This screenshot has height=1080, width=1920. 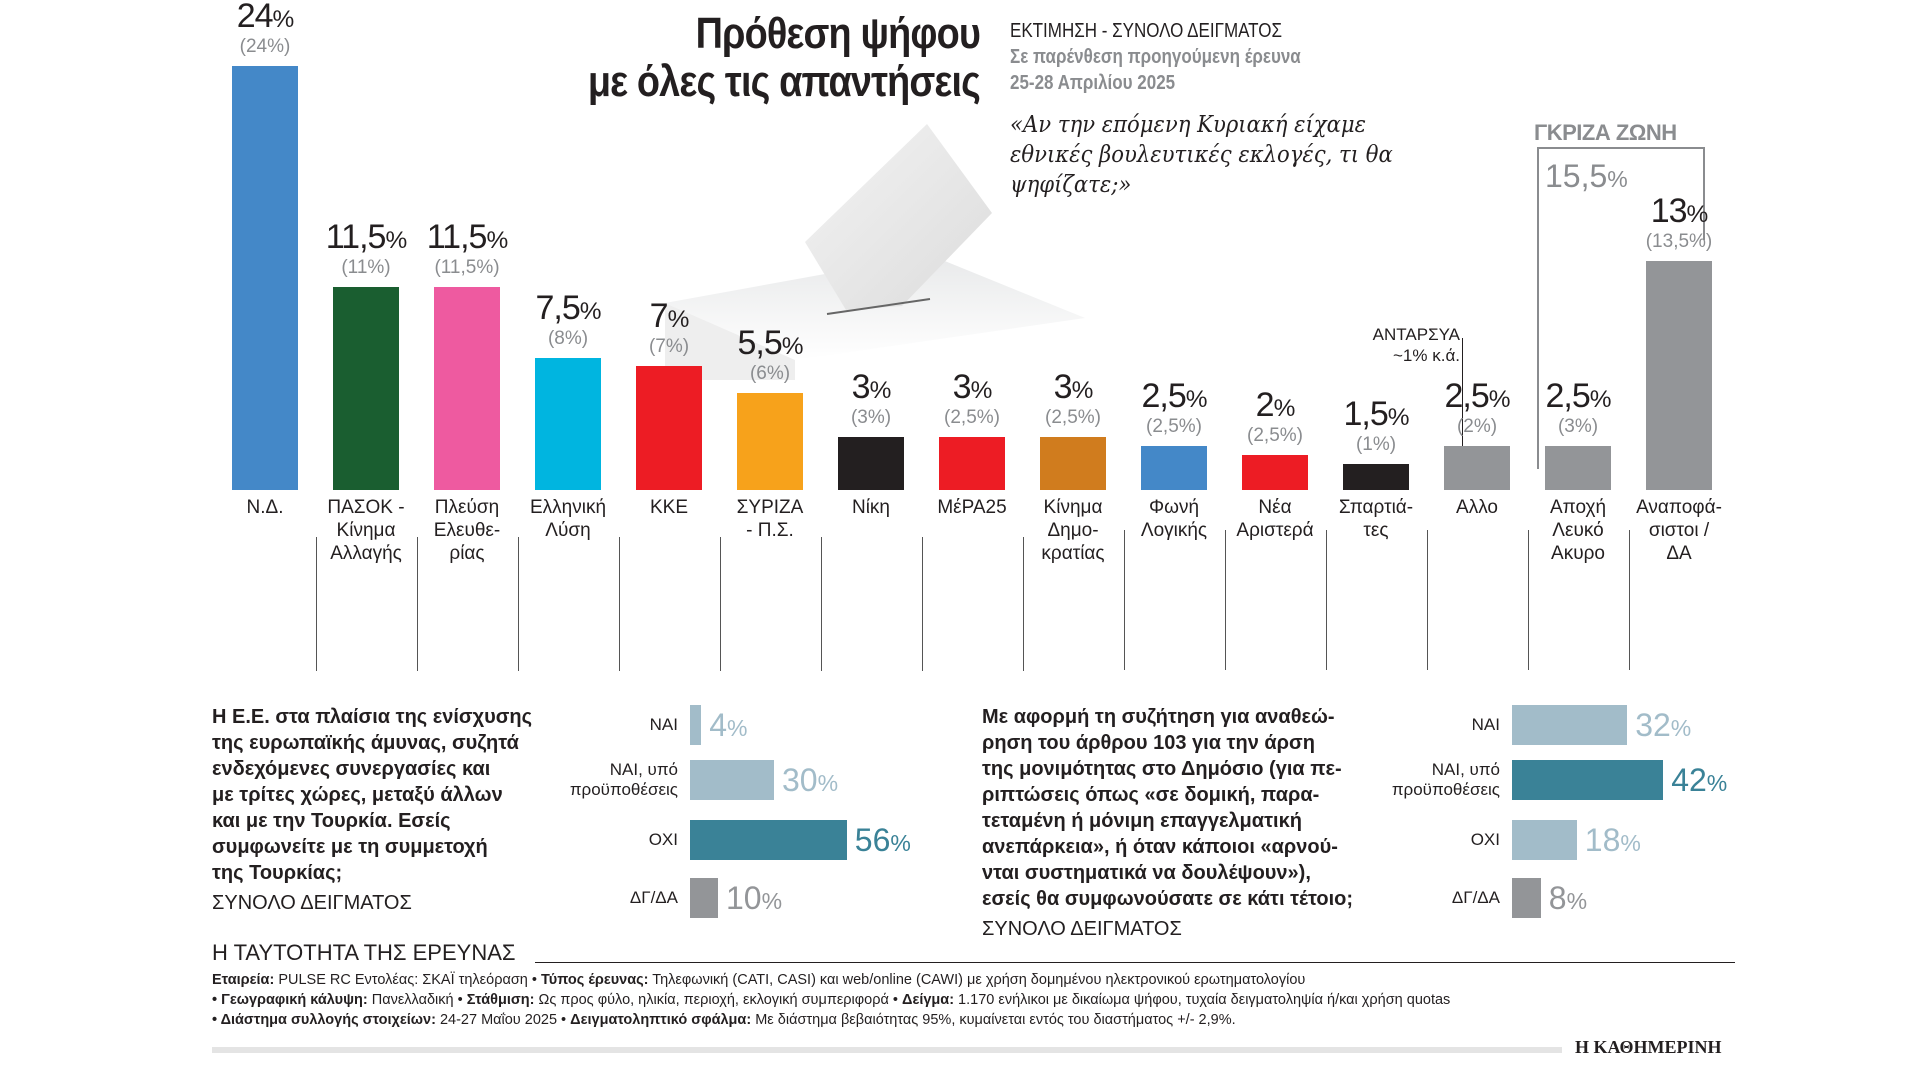 I want to click on sub-bar-value-number: 32, so click(x=1653, y=725).